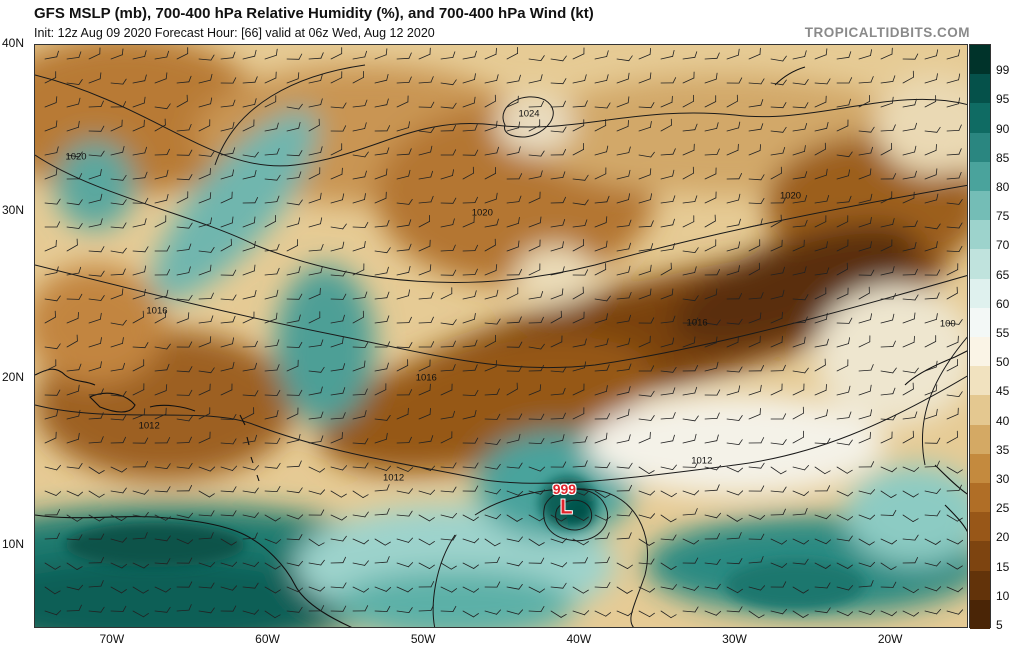  I want to click on colorbar-label: 80, so click(1003, 187).